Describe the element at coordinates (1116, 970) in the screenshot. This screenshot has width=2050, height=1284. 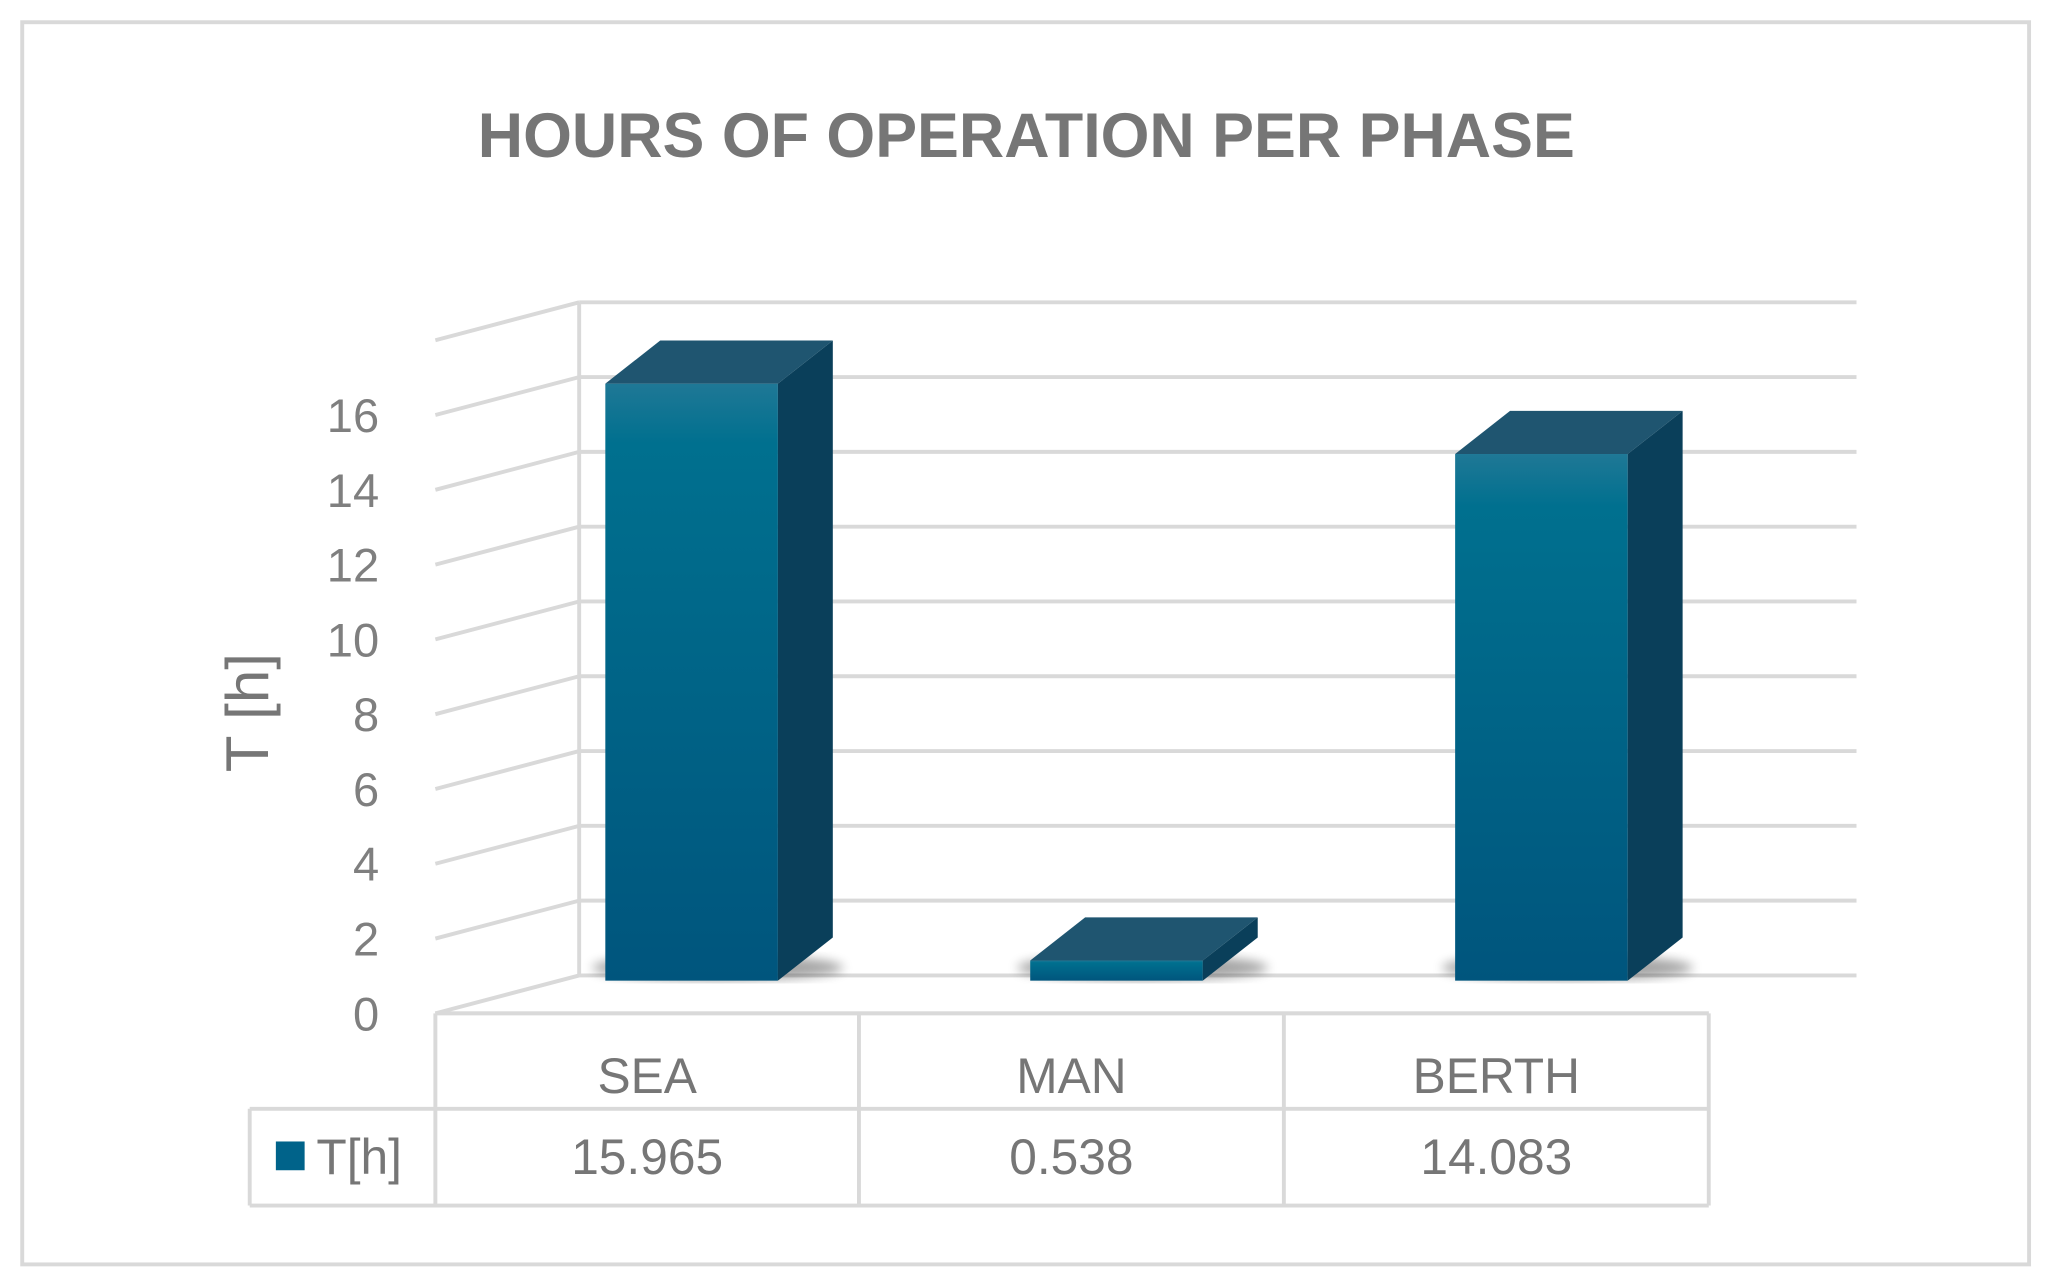
I see `bar-man` at that location.